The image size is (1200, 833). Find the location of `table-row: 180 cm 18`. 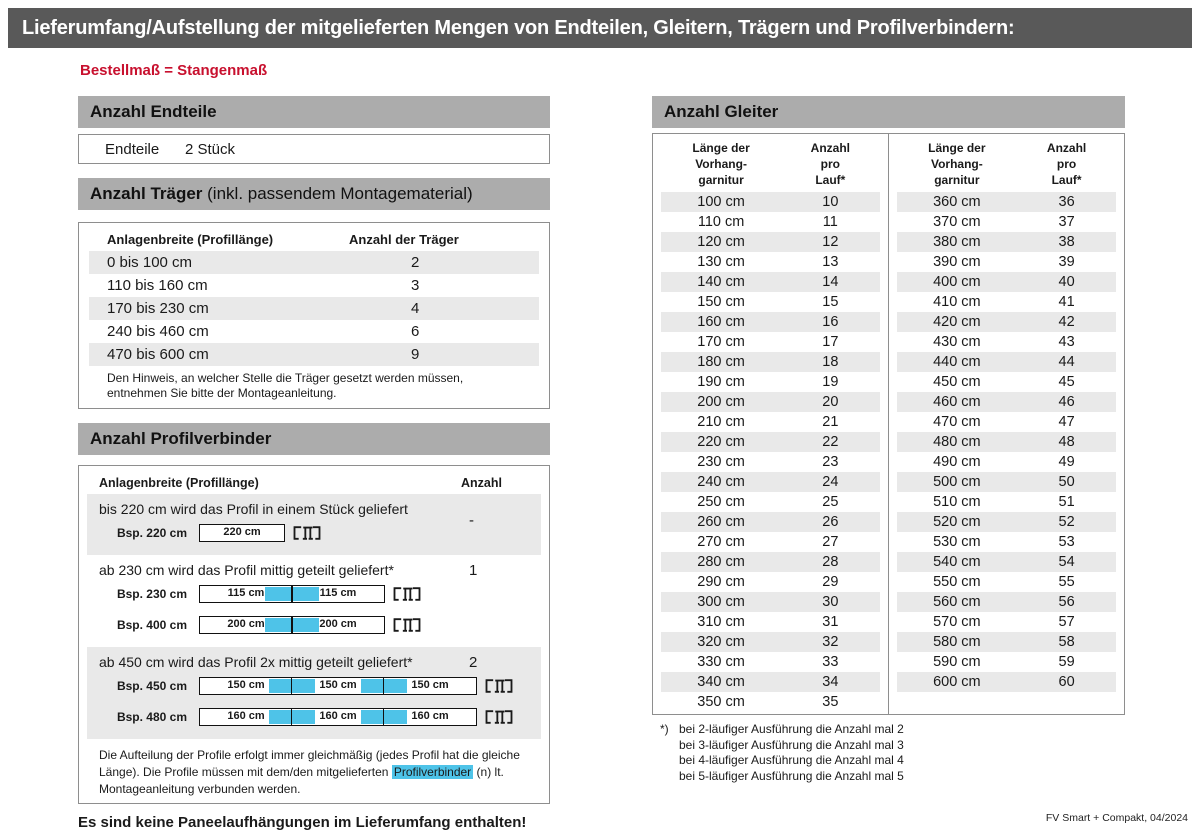

table-row: 180 cm 18 is located at coordinates (770, 362).